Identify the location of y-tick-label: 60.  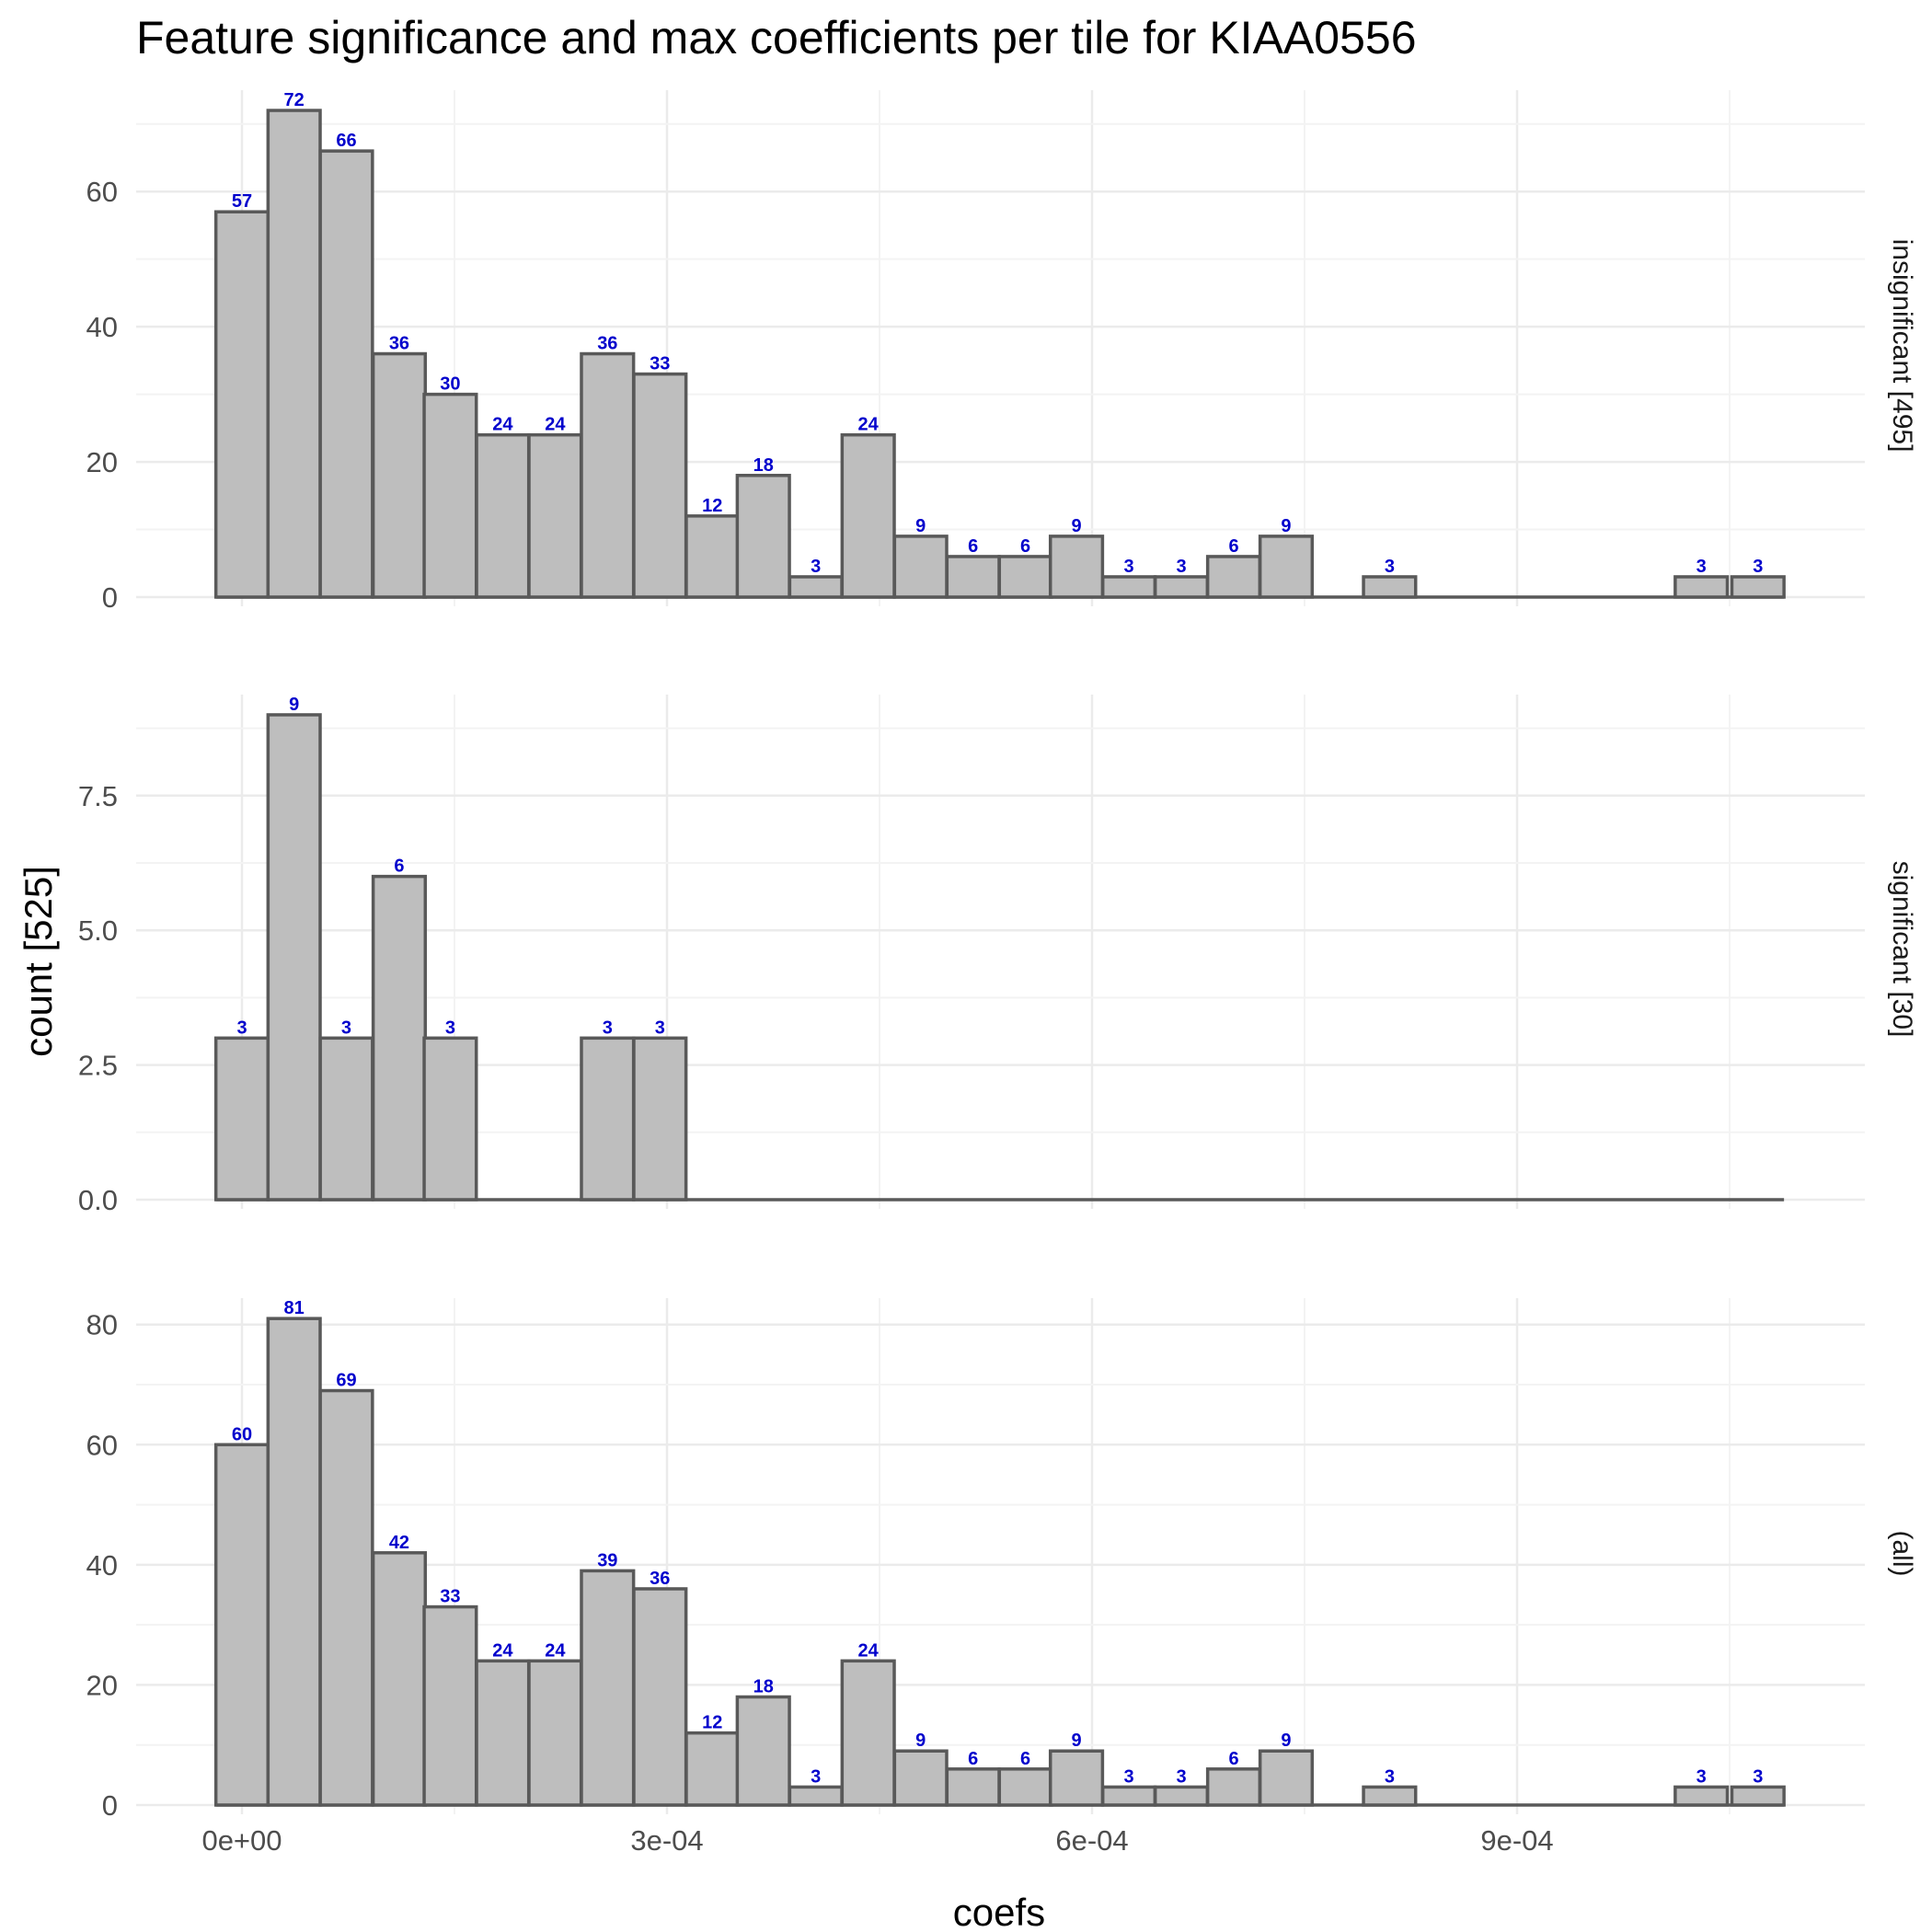
(102, 1445).